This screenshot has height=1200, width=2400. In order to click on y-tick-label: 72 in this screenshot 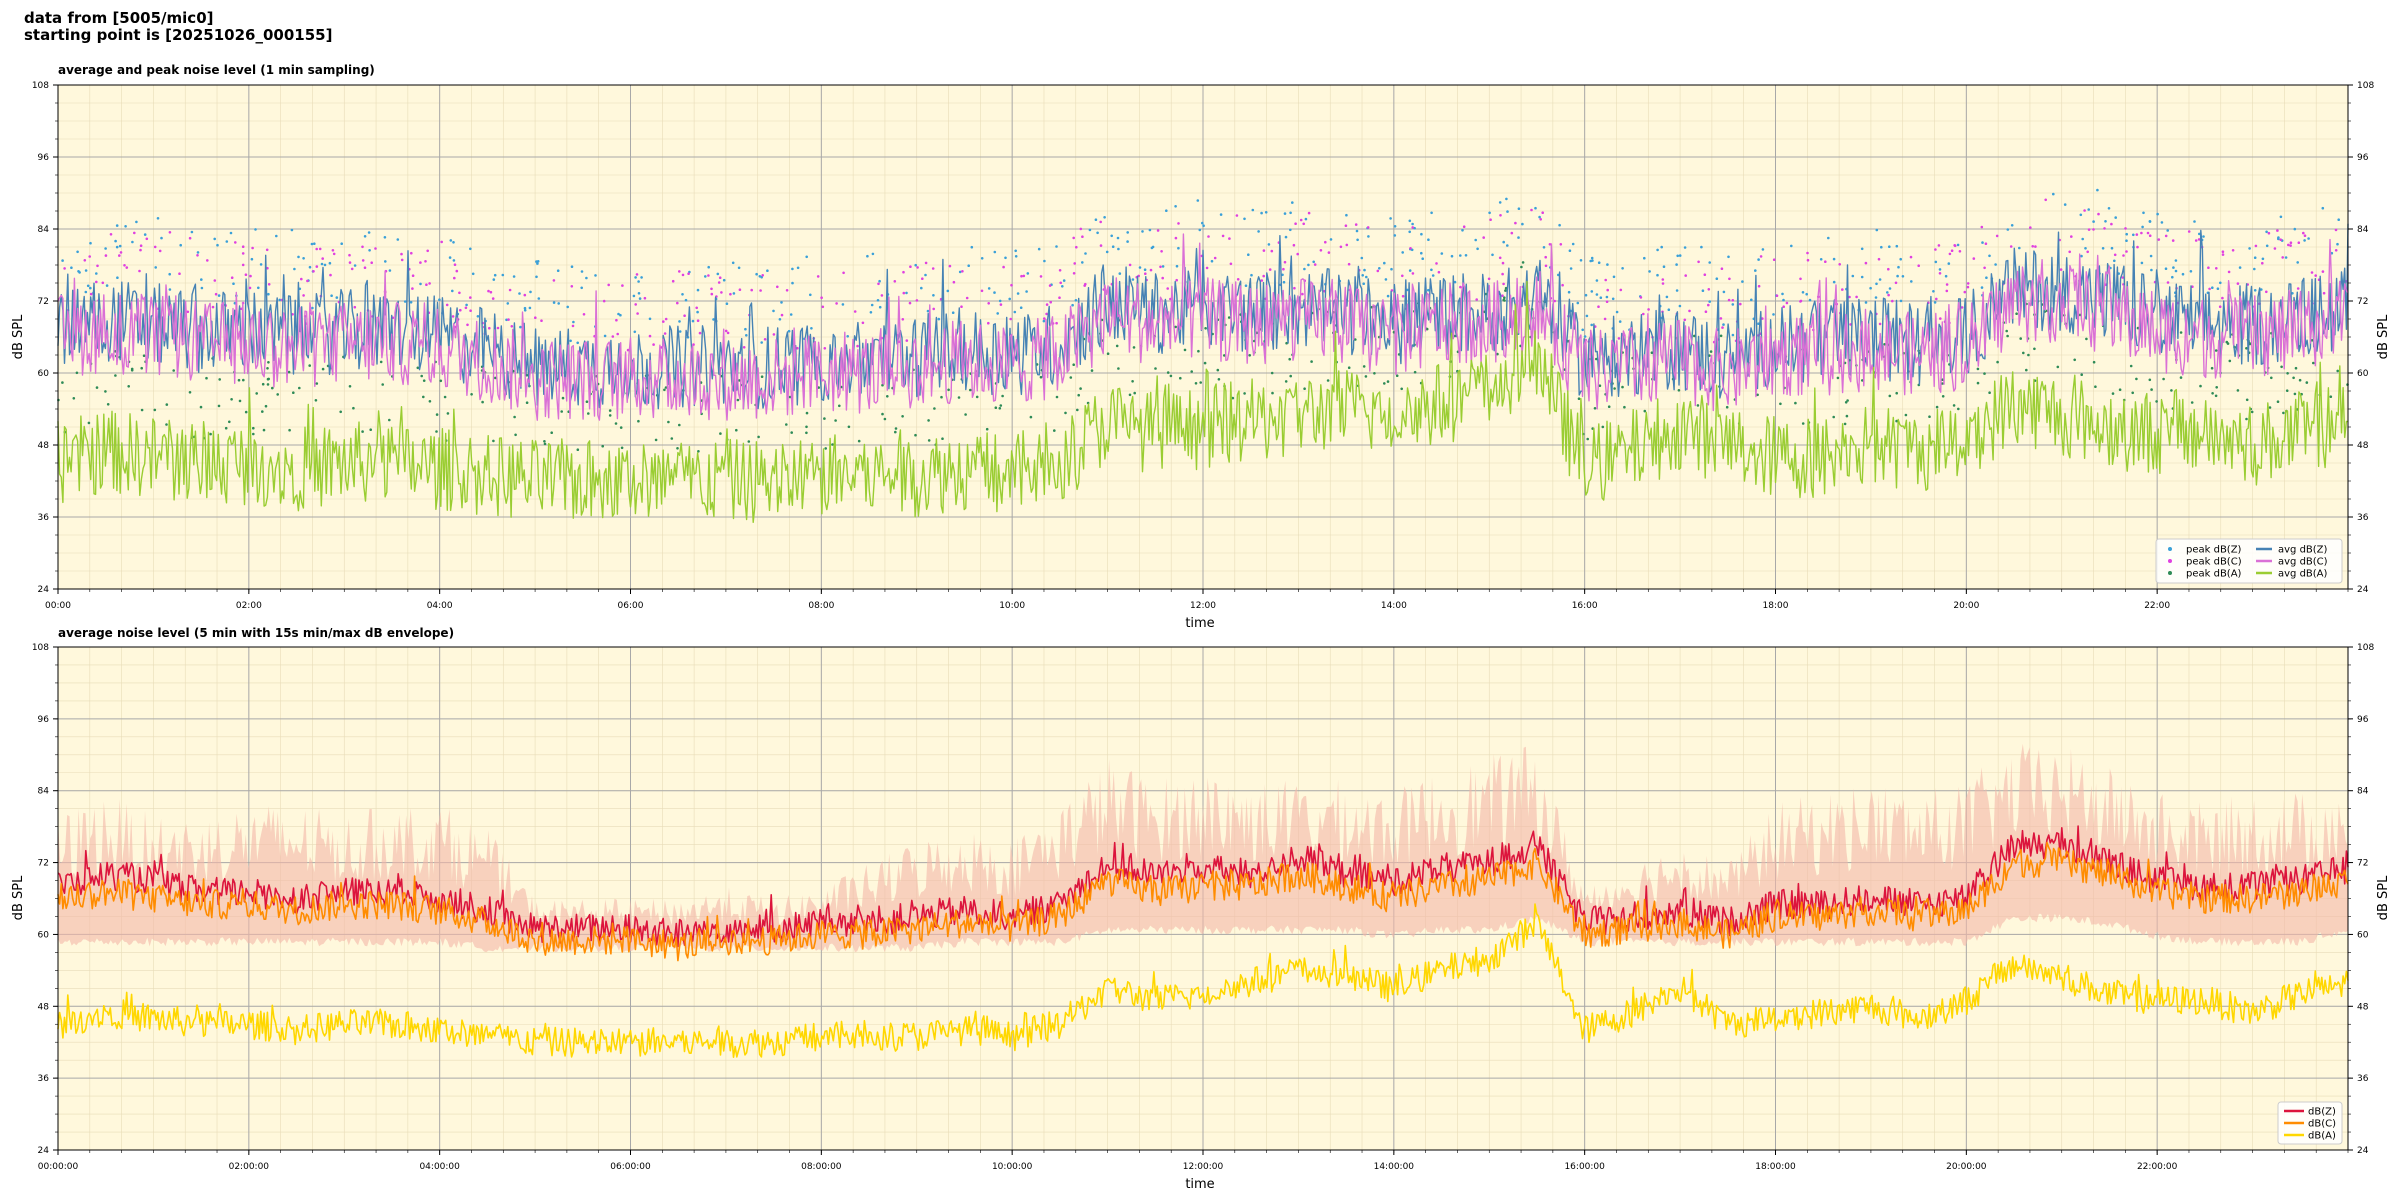, I will do `click(43, 302)`.